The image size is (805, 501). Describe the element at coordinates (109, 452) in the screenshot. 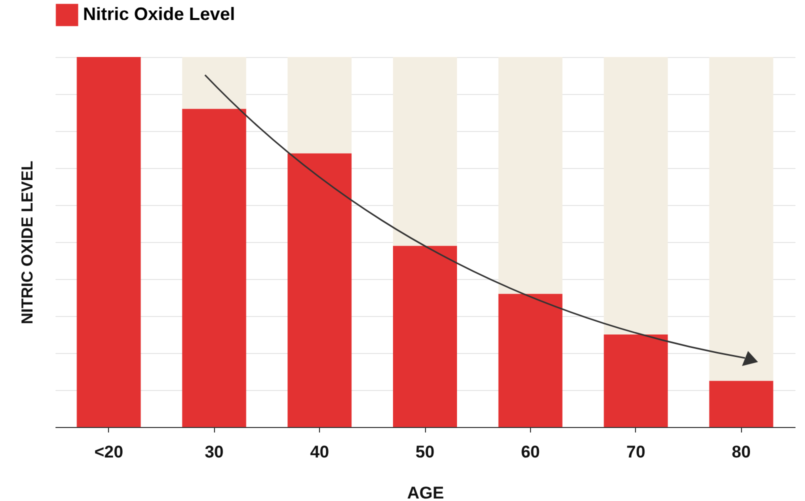

I see `x-tick-label: <20` at that location.